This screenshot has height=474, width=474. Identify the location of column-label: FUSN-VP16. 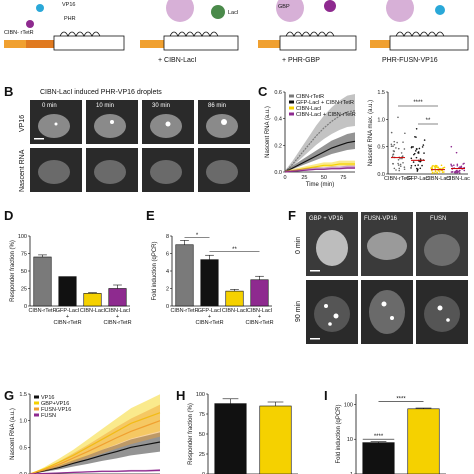
(381, 219).